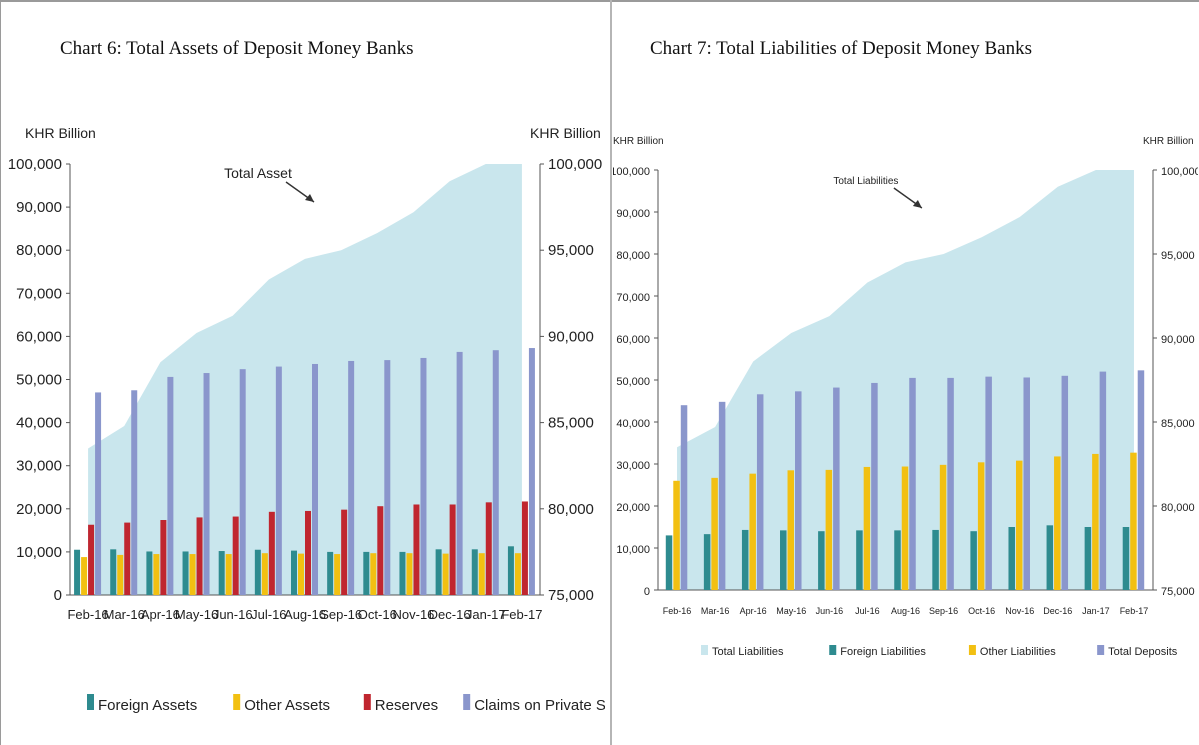 The width and height of the screenshot is (1199, 745). What do you see at coordinates (633, 340) in the screenshot?
I see `y-tick-label-left: 60,000` at bounding box center [633, 340].